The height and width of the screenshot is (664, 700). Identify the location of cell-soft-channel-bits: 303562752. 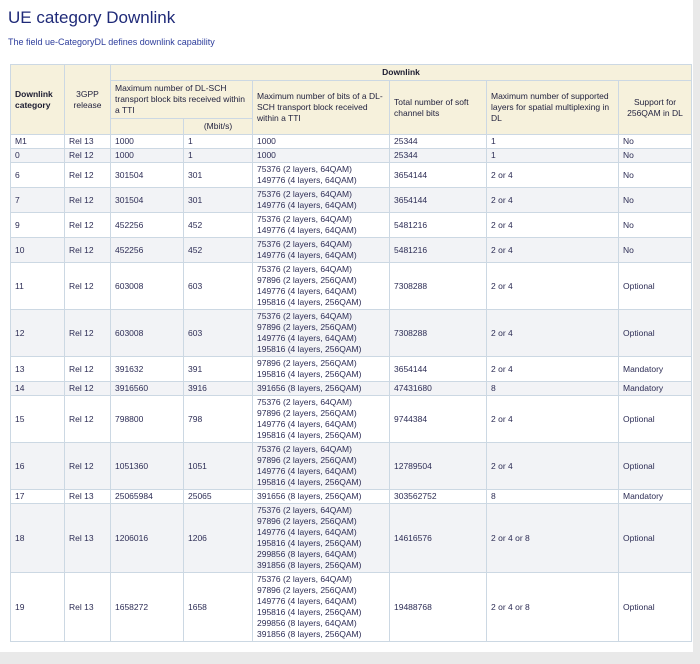
(438, 496).